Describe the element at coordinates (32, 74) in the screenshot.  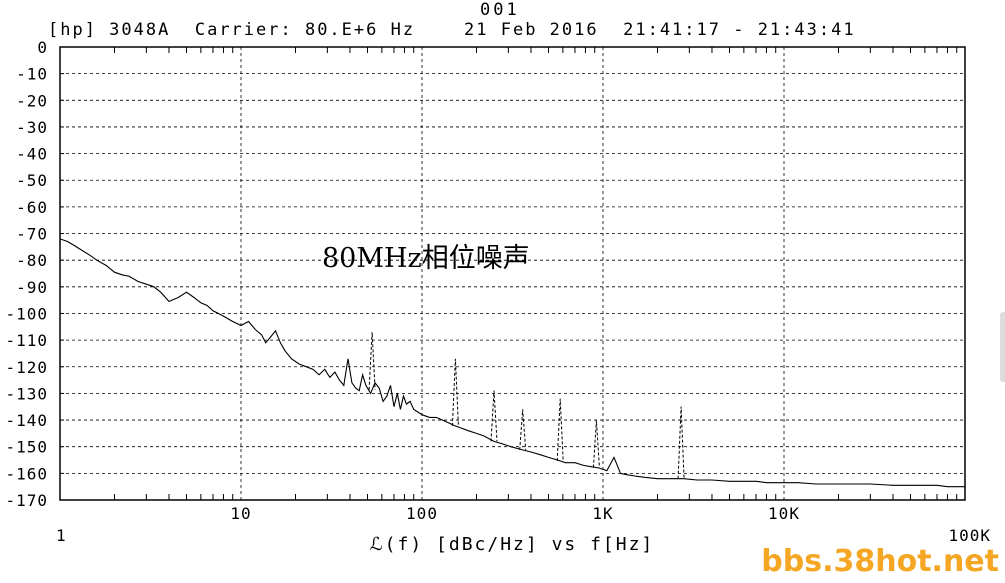
I see `y-tick-label: -10` at that location.